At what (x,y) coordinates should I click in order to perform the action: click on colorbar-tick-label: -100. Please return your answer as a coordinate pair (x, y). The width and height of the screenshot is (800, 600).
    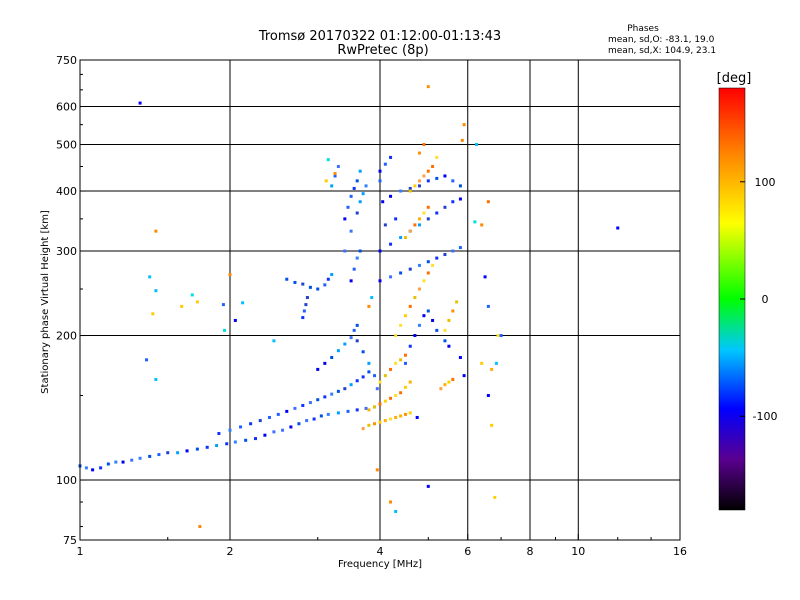
    Looking at the image, I should click on (765, 416).